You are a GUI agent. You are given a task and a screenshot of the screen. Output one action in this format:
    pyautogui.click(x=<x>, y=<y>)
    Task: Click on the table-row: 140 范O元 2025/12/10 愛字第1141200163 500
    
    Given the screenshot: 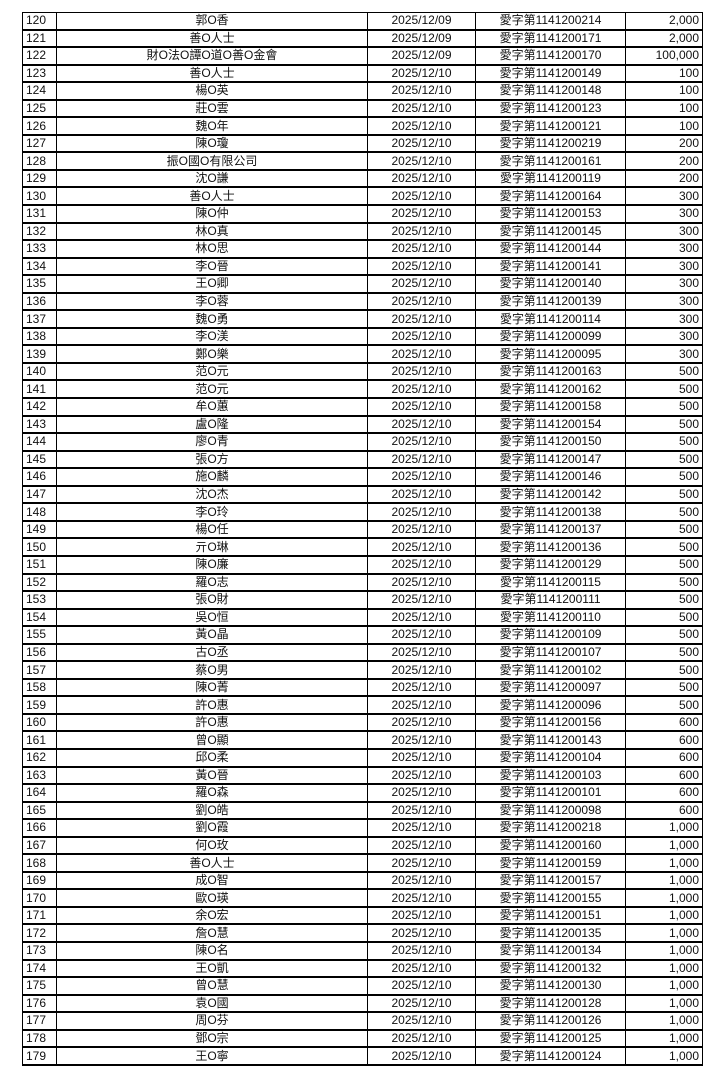 What is the action you would take?
    pyautogui.click(x=362, y=371)
    